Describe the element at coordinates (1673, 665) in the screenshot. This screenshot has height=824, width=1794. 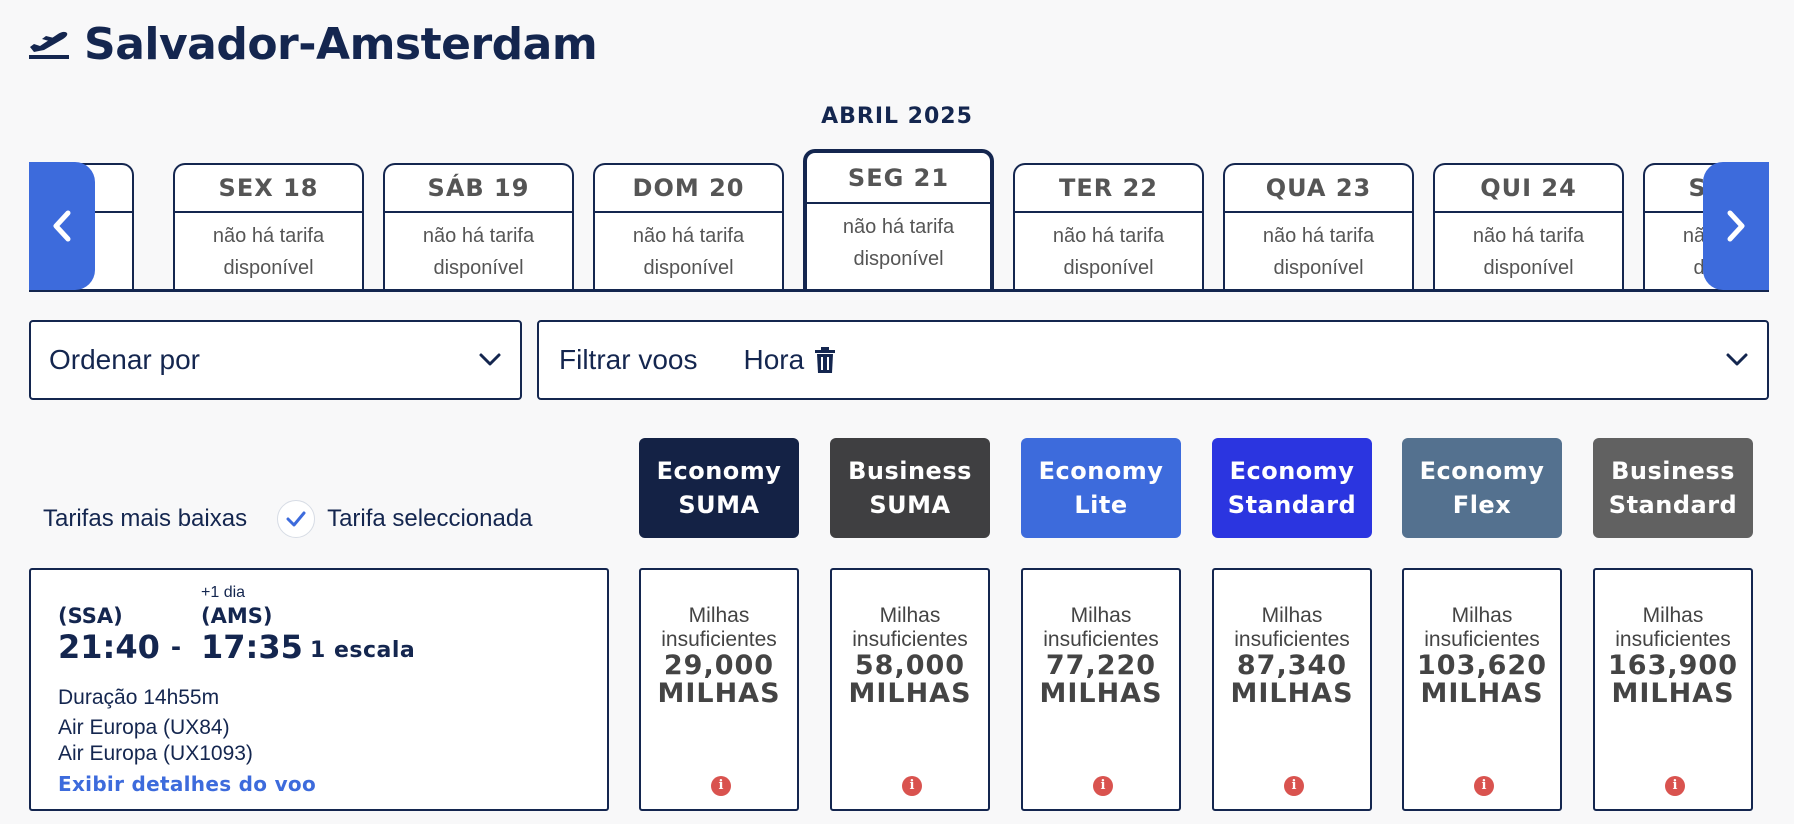
I see `miles-amount: 163,900` at that location.